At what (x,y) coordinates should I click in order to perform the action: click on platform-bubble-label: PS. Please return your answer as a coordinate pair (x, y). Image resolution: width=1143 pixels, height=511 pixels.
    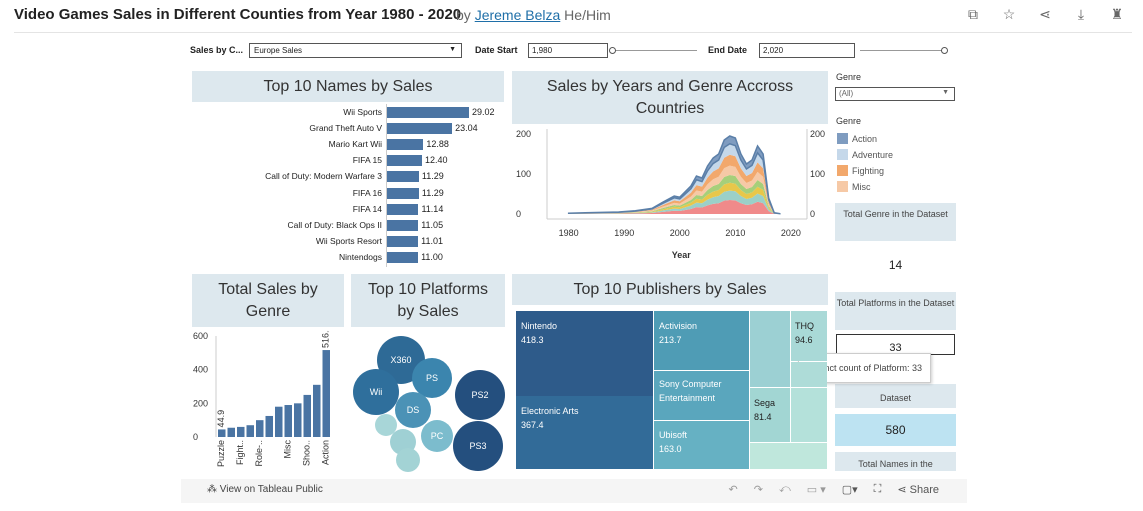
    Looking at the image, I should click on (432, 378).